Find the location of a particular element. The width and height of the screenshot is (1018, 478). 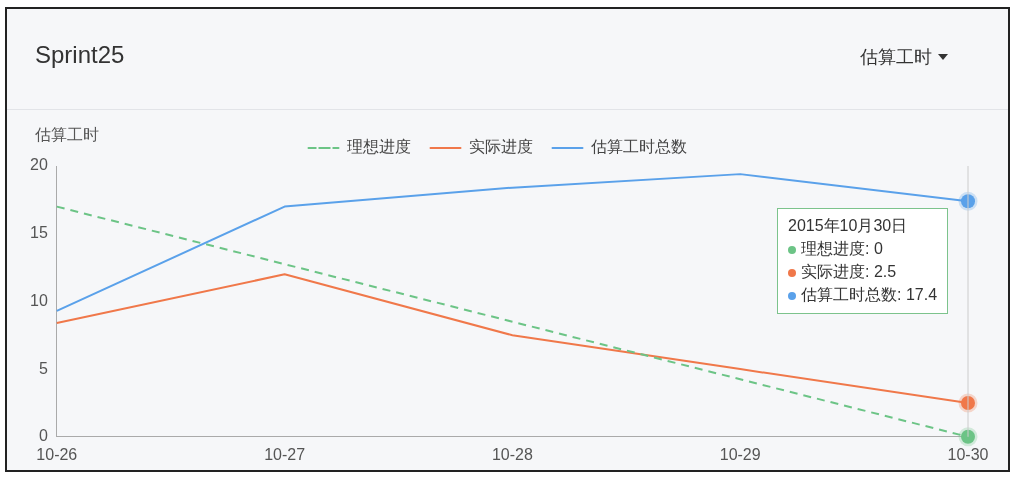

annotation: 估算工时总数: 17.4 is located at coordinates (869, 295).